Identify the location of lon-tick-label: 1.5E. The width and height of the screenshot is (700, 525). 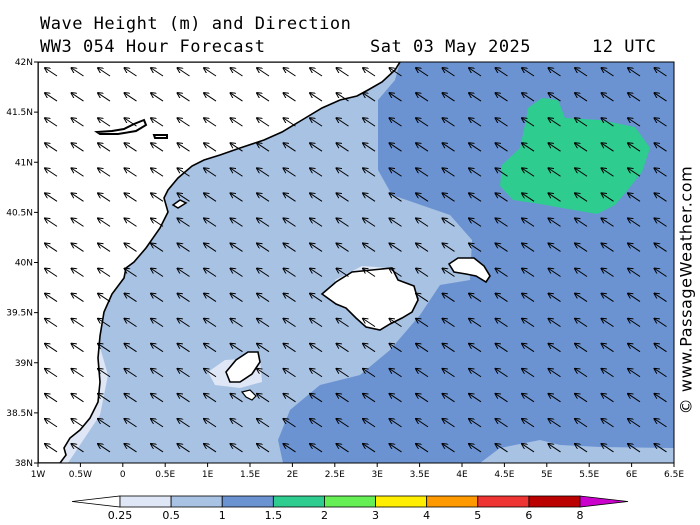
(250, 475).